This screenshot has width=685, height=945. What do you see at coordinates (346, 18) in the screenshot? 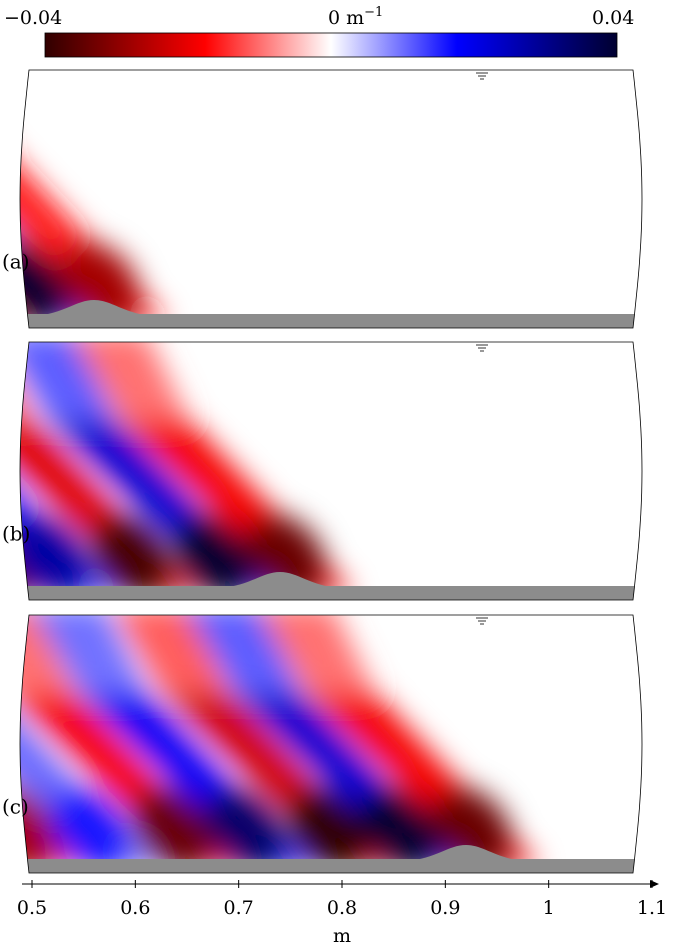
I see `colorbar-mid-unit: 0 m` at bounding box center [346, 18].